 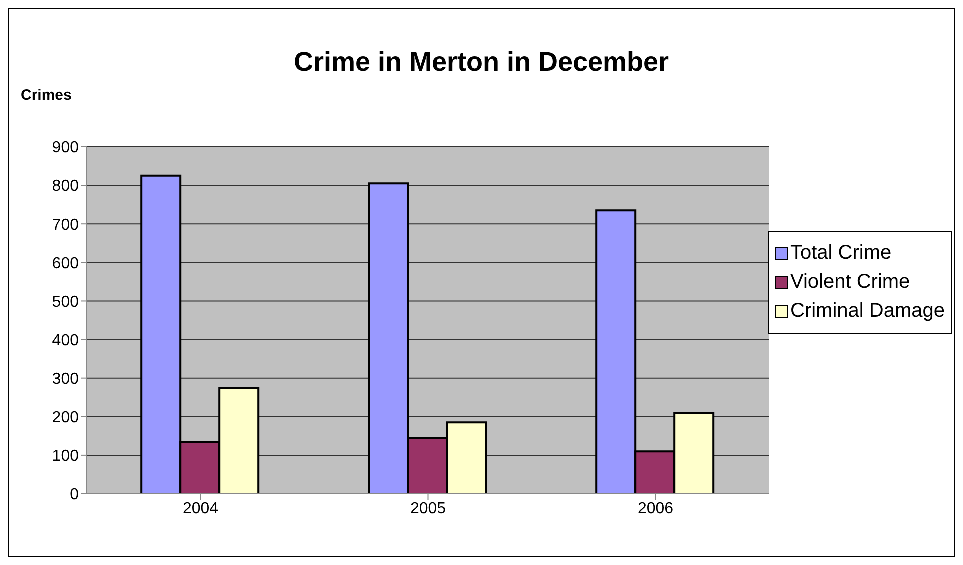 What do you see at coordinates (66, 225) in the screenshot?
I see `y-tick-label: 700` at bounding box center [66, 225].